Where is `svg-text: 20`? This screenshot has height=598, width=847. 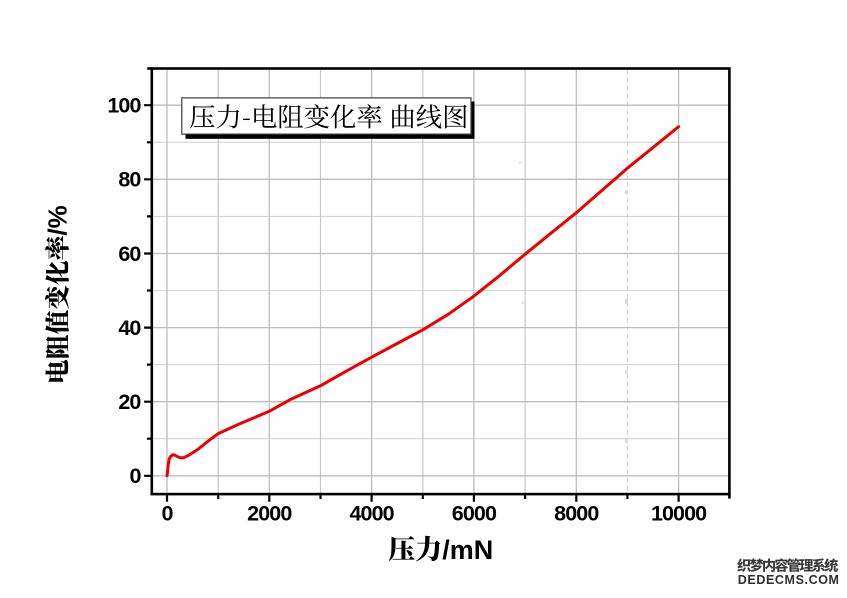 svg-text: 20 is located at coordinates (129, 402).